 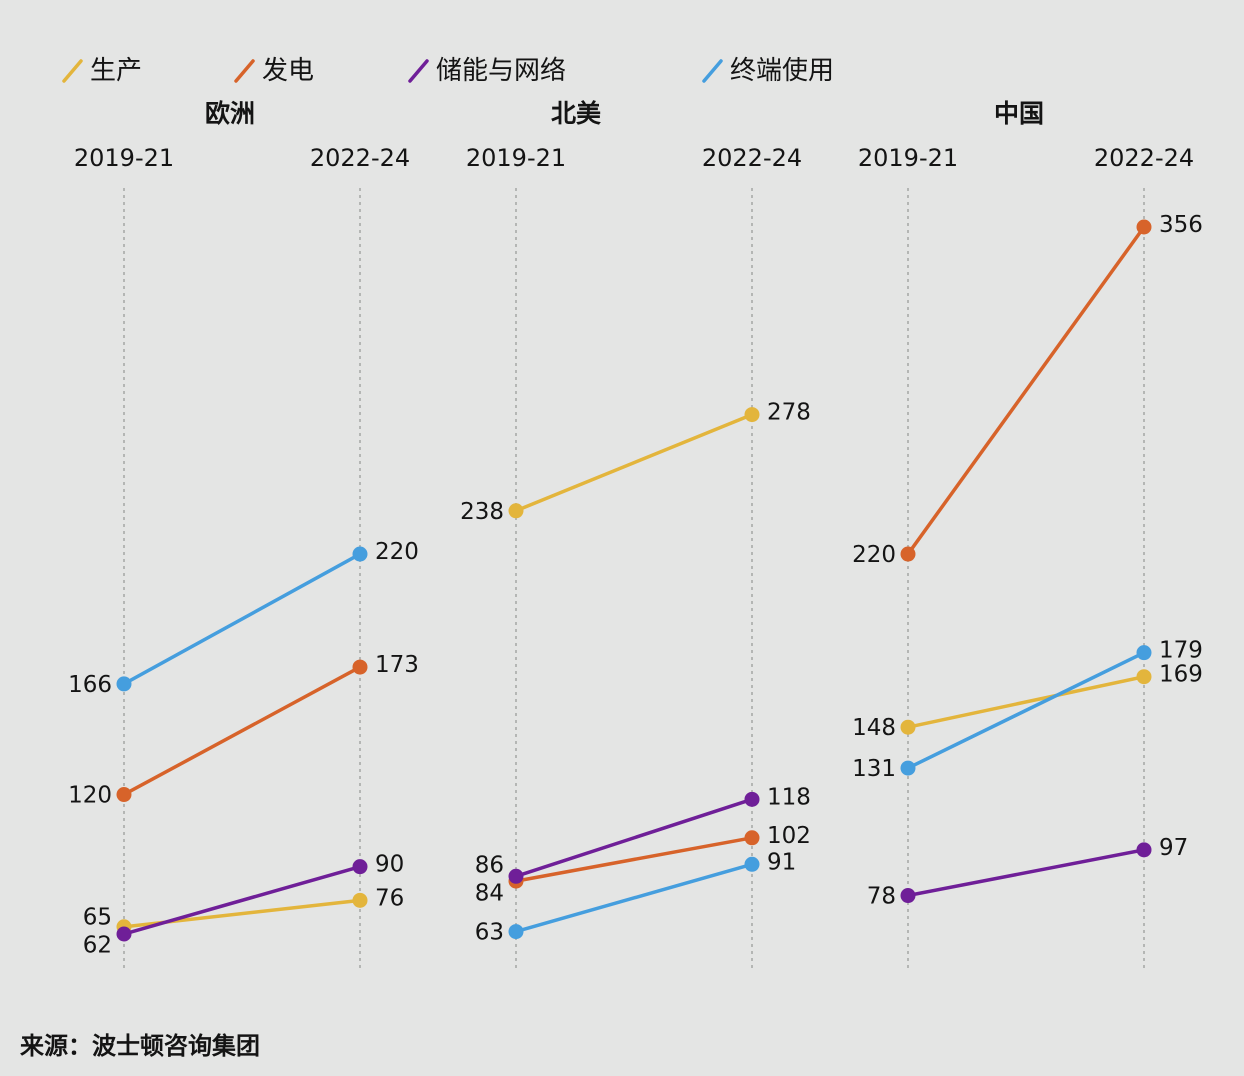 I want to click on value-label-storage-grid-start: 78, so click(x=881, y=897).